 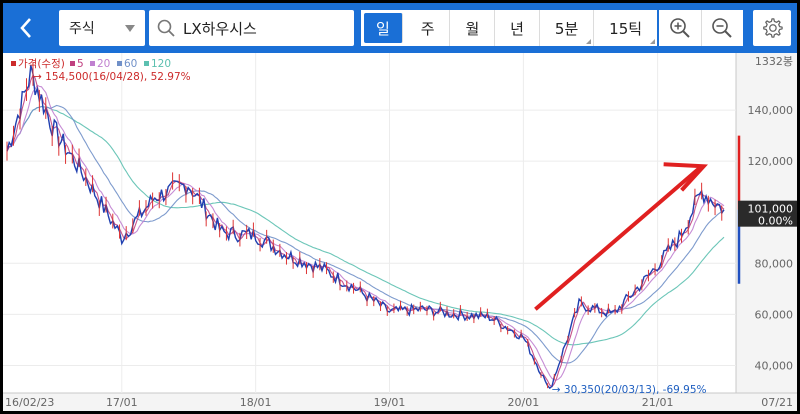 I want to click on stock-search-input: LX하우시스, so click(x=251, y=28).